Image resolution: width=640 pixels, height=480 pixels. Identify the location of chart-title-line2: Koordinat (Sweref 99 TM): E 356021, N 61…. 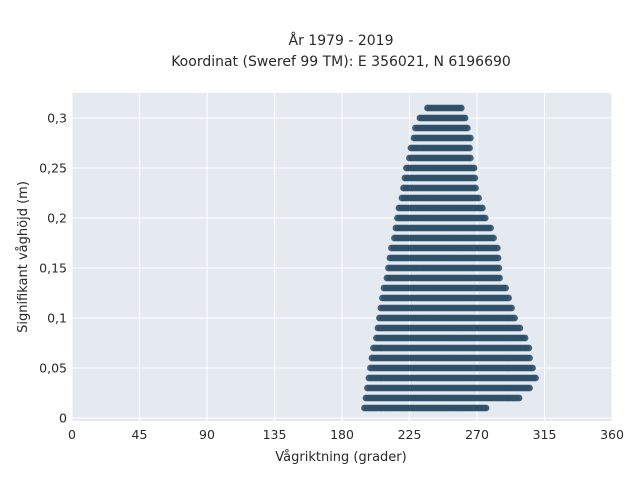
(341, 62).